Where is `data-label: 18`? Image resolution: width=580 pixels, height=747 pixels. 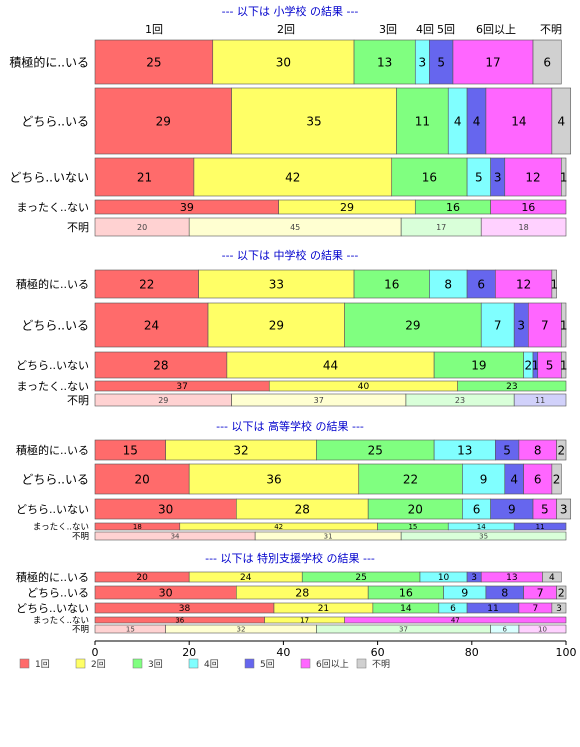 data-label: 18 is located at coordinates (137, 527).